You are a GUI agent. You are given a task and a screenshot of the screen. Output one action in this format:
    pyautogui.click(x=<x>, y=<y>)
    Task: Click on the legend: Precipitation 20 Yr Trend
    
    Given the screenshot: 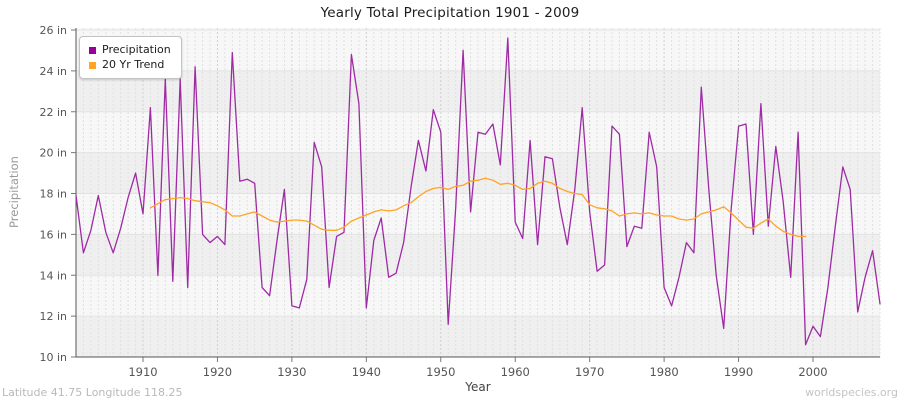 What is the action you would take?
    pyautogui.click(x=130, y=57)
    